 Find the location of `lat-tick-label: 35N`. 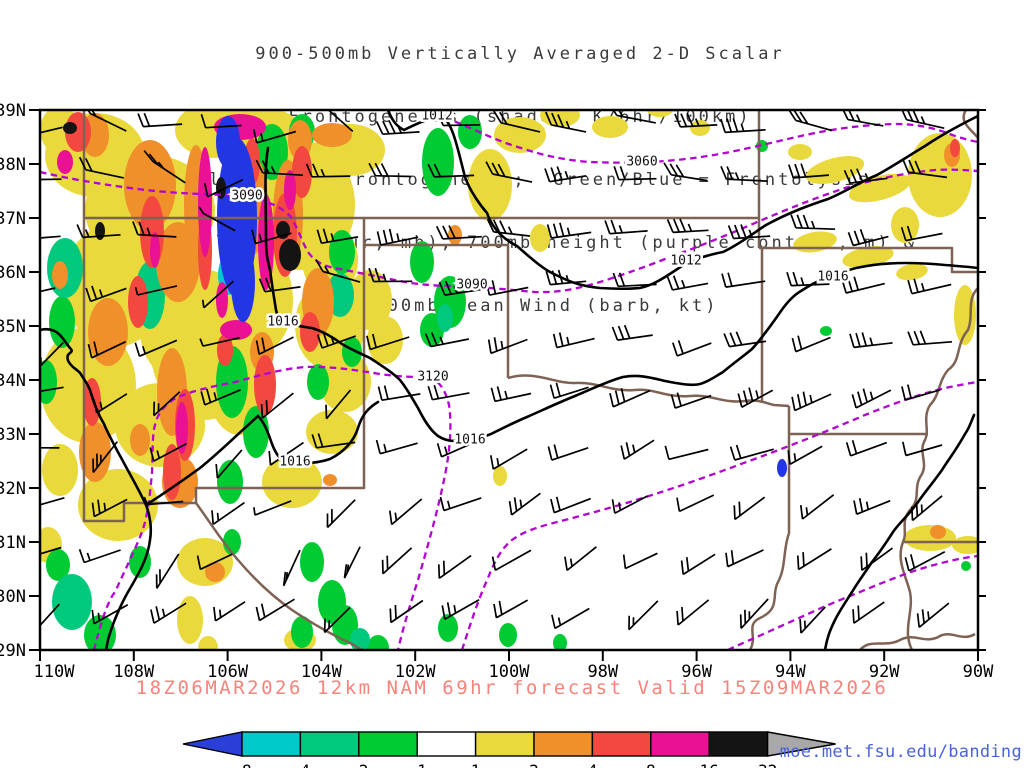

lat-tick-label: 35N is located at coordinates (13, 327).